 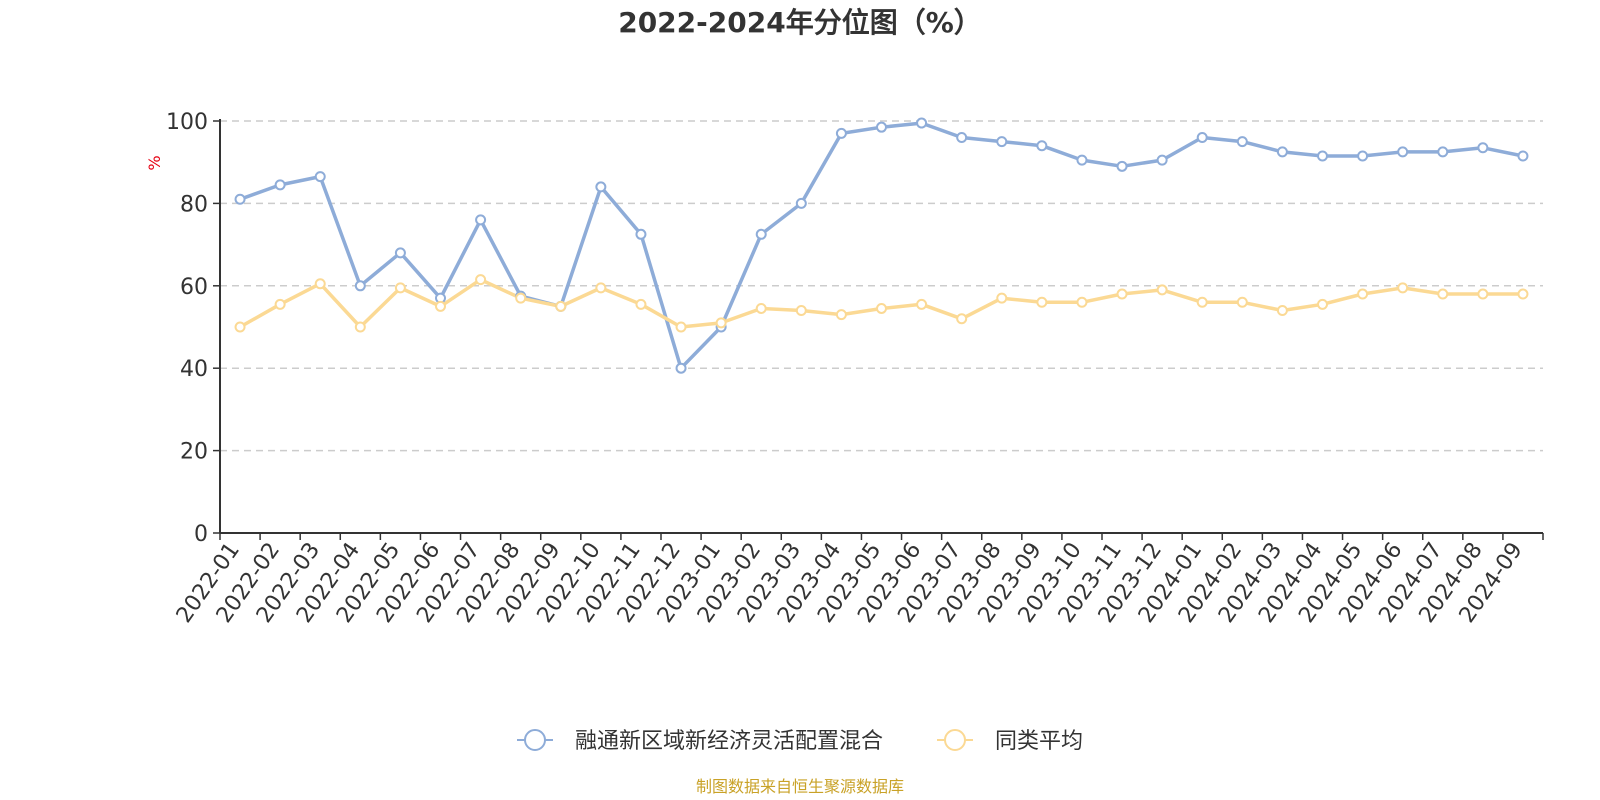 I want to click on data-source-note: 制图数据来自恒生聚源数据库, so click(x=800, y=786).